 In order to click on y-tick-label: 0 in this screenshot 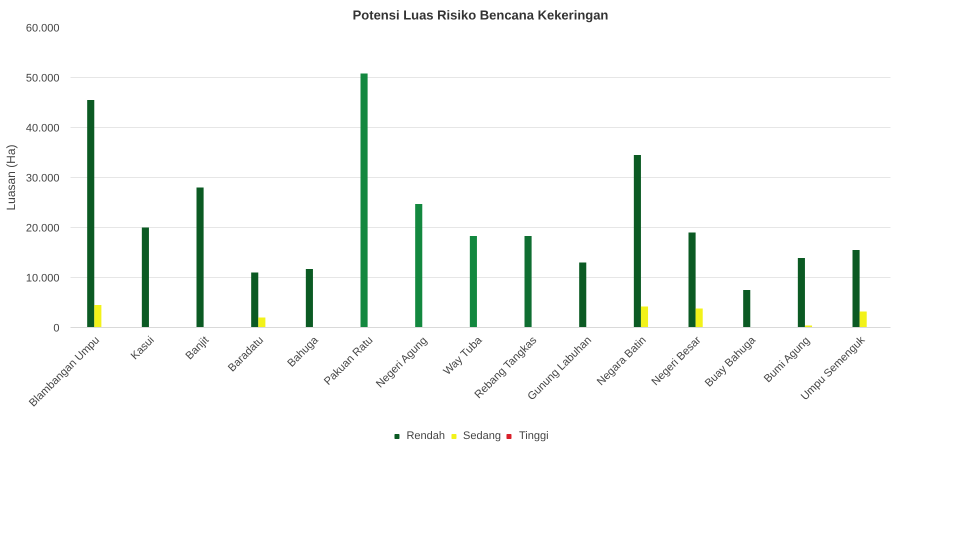, I will do `click(56, 328)`.